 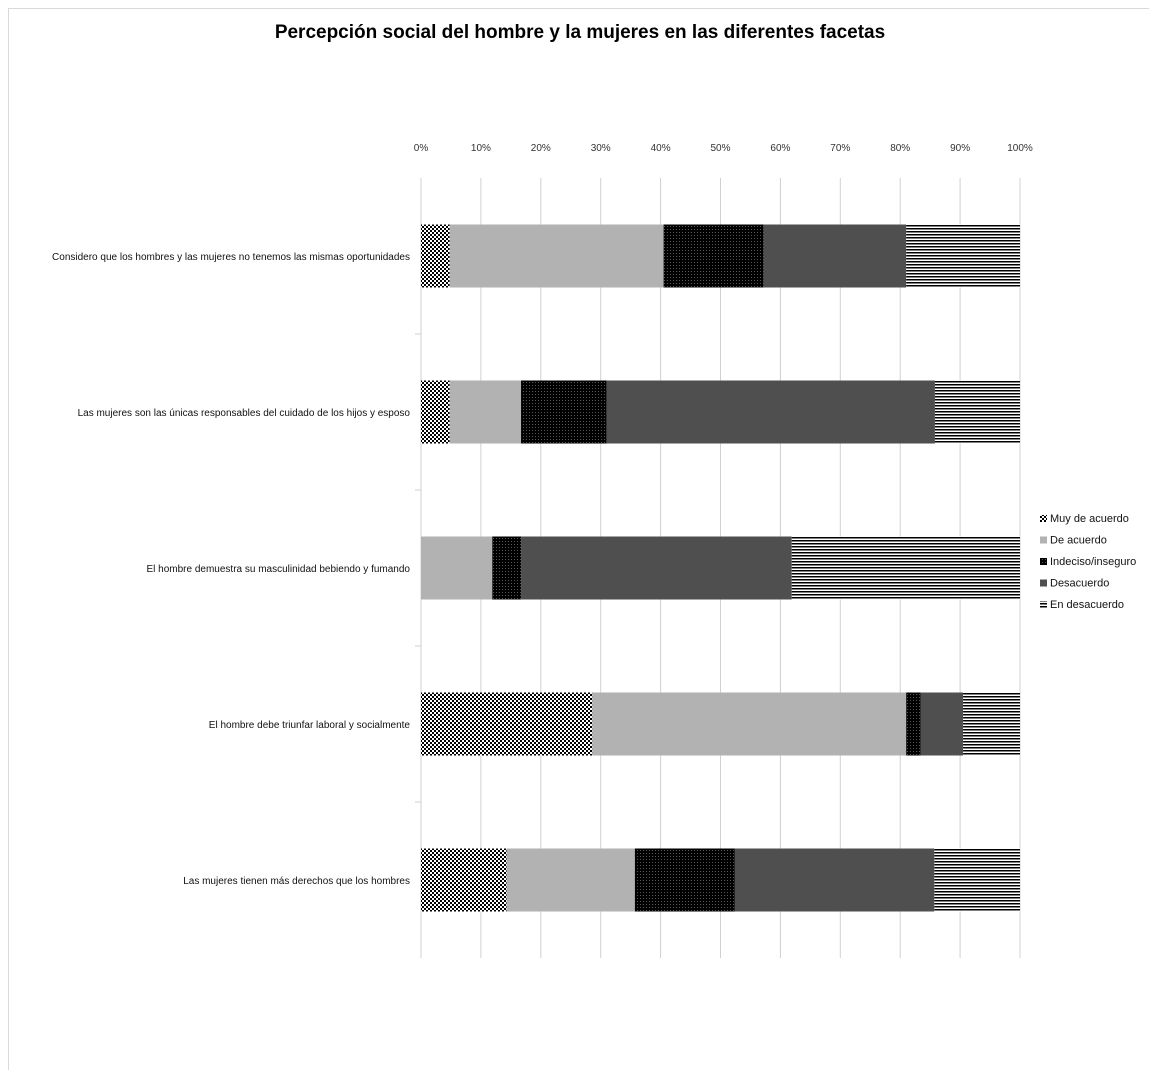 What do you see at coordinates (1087, 605) in the screenshot?
I see `legend-label: En desacuerdo` at bounding box center [1087, 605].